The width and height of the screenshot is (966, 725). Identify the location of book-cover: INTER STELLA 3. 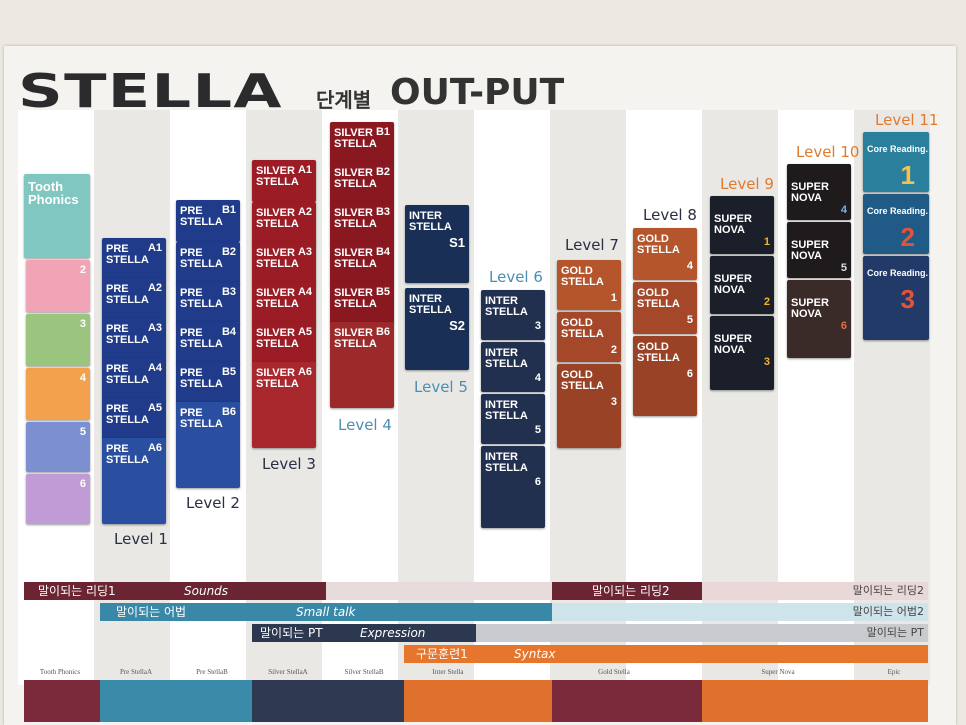
(513, 315).